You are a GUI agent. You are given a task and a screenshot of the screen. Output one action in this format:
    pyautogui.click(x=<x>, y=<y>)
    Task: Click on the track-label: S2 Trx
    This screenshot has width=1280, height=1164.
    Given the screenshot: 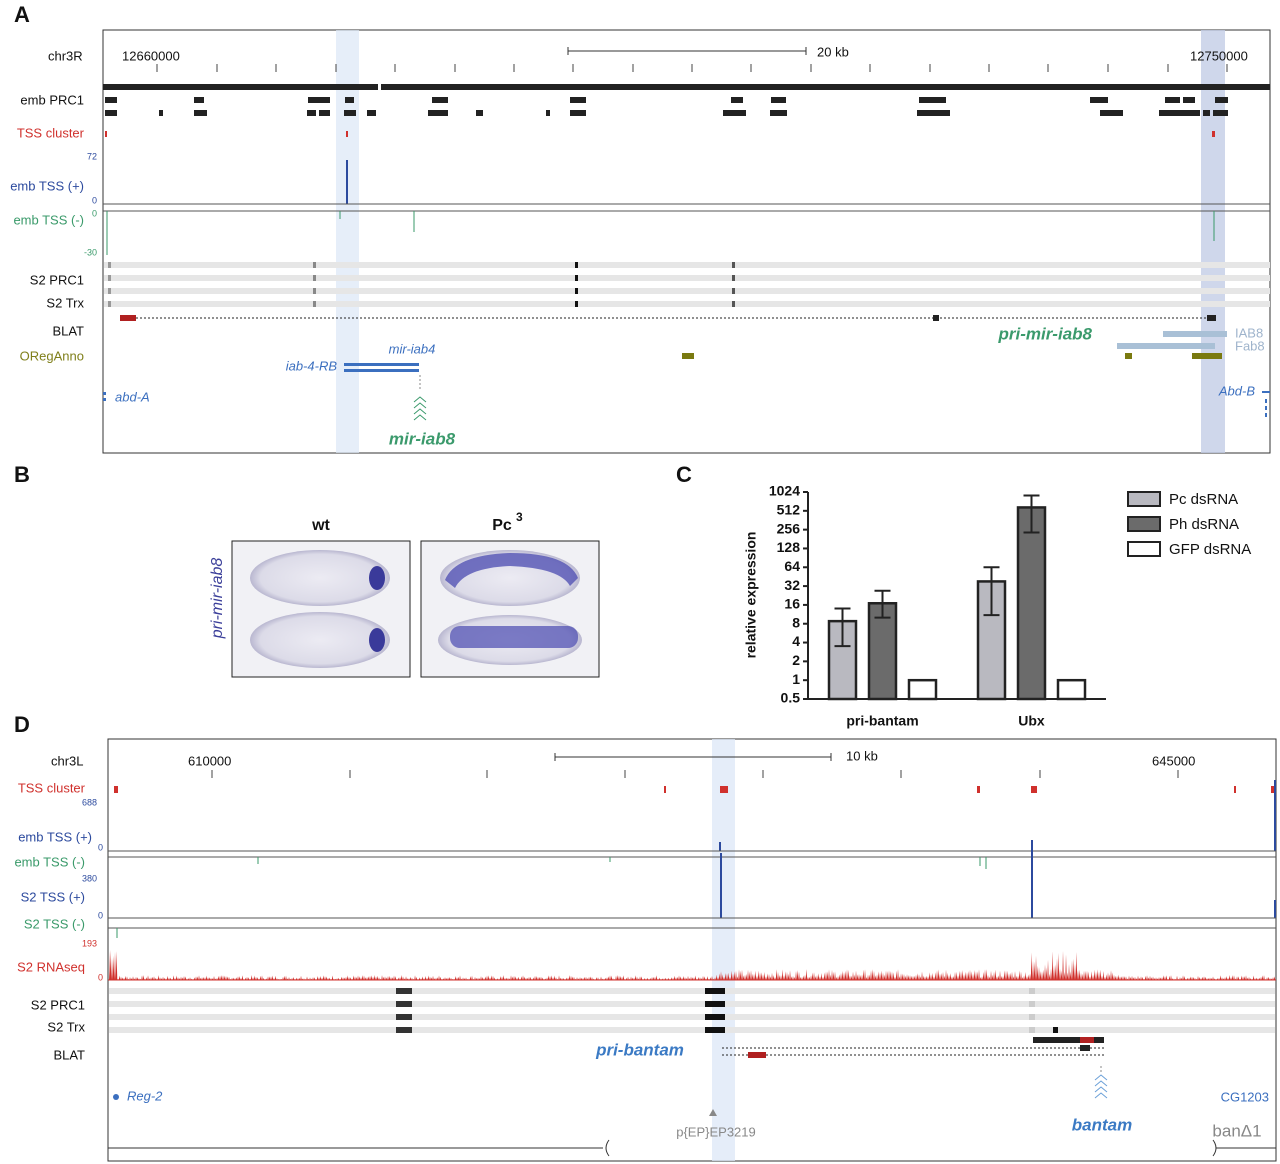 What is the action you would take?
    pyautogui.click(x=66, y=1026)
    